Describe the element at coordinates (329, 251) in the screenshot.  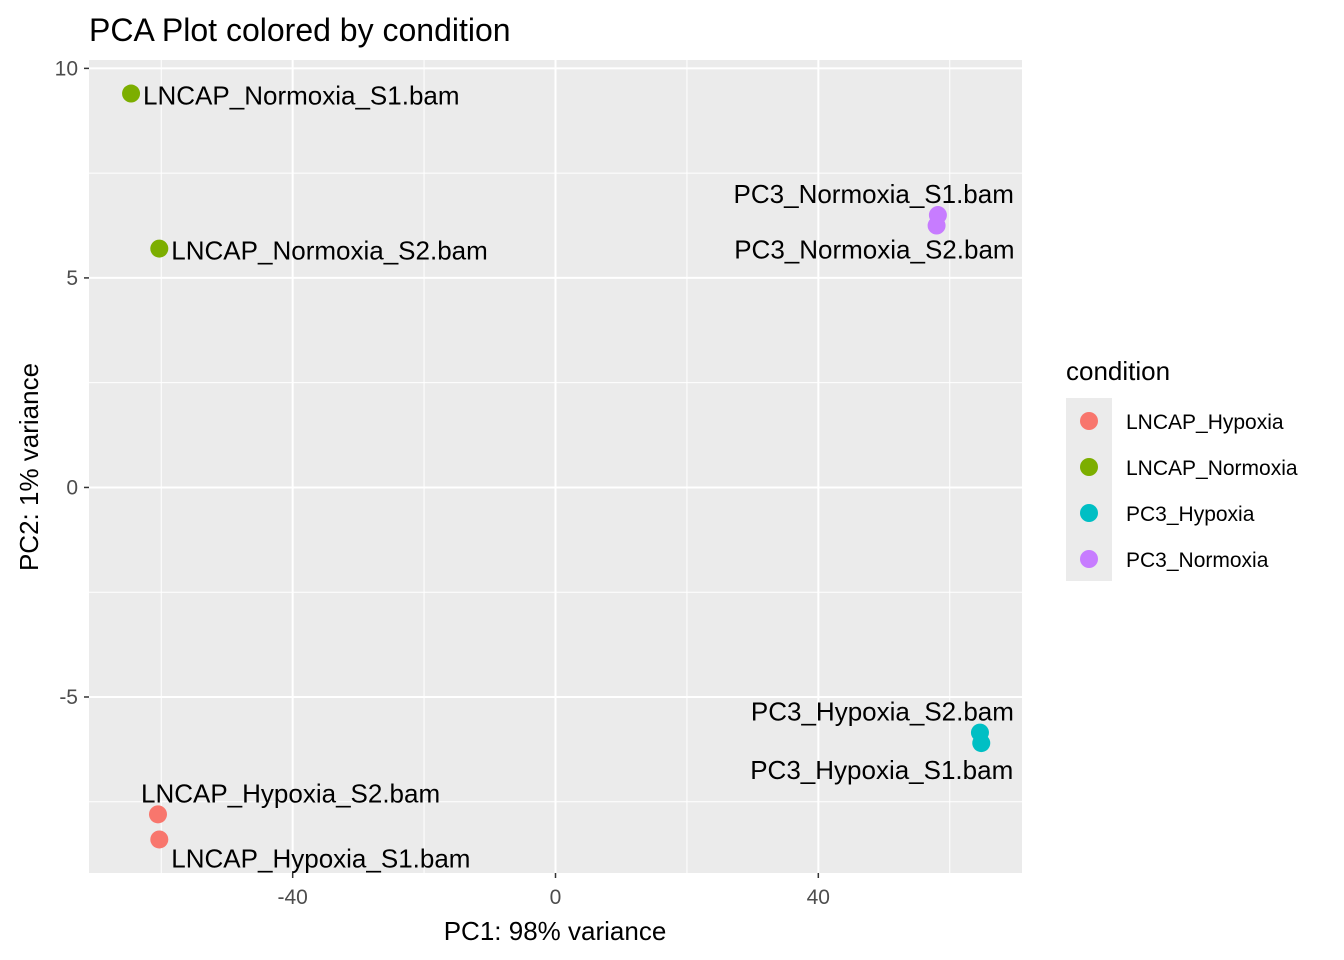
I see `point-label: LNCAP_Normoxia_S2.bam` at that location.